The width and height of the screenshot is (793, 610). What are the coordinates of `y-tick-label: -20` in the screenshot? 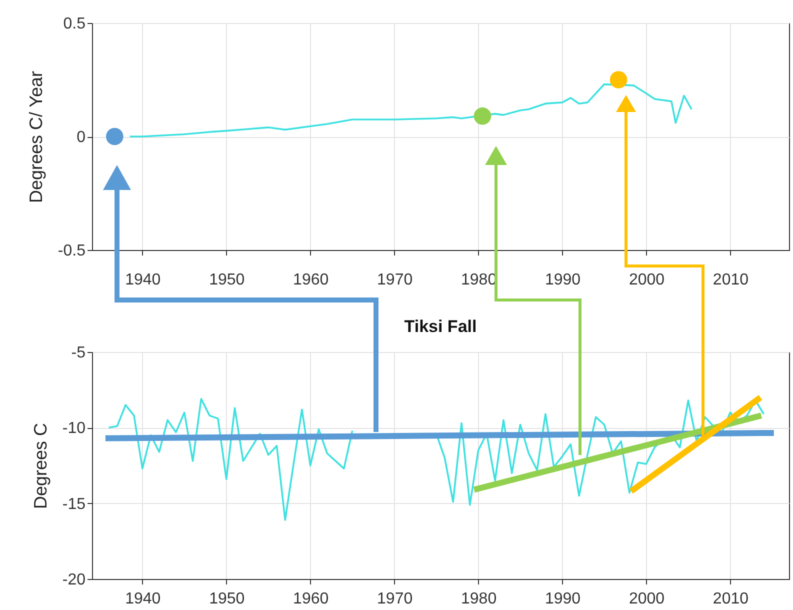 It's located at (74, 580).